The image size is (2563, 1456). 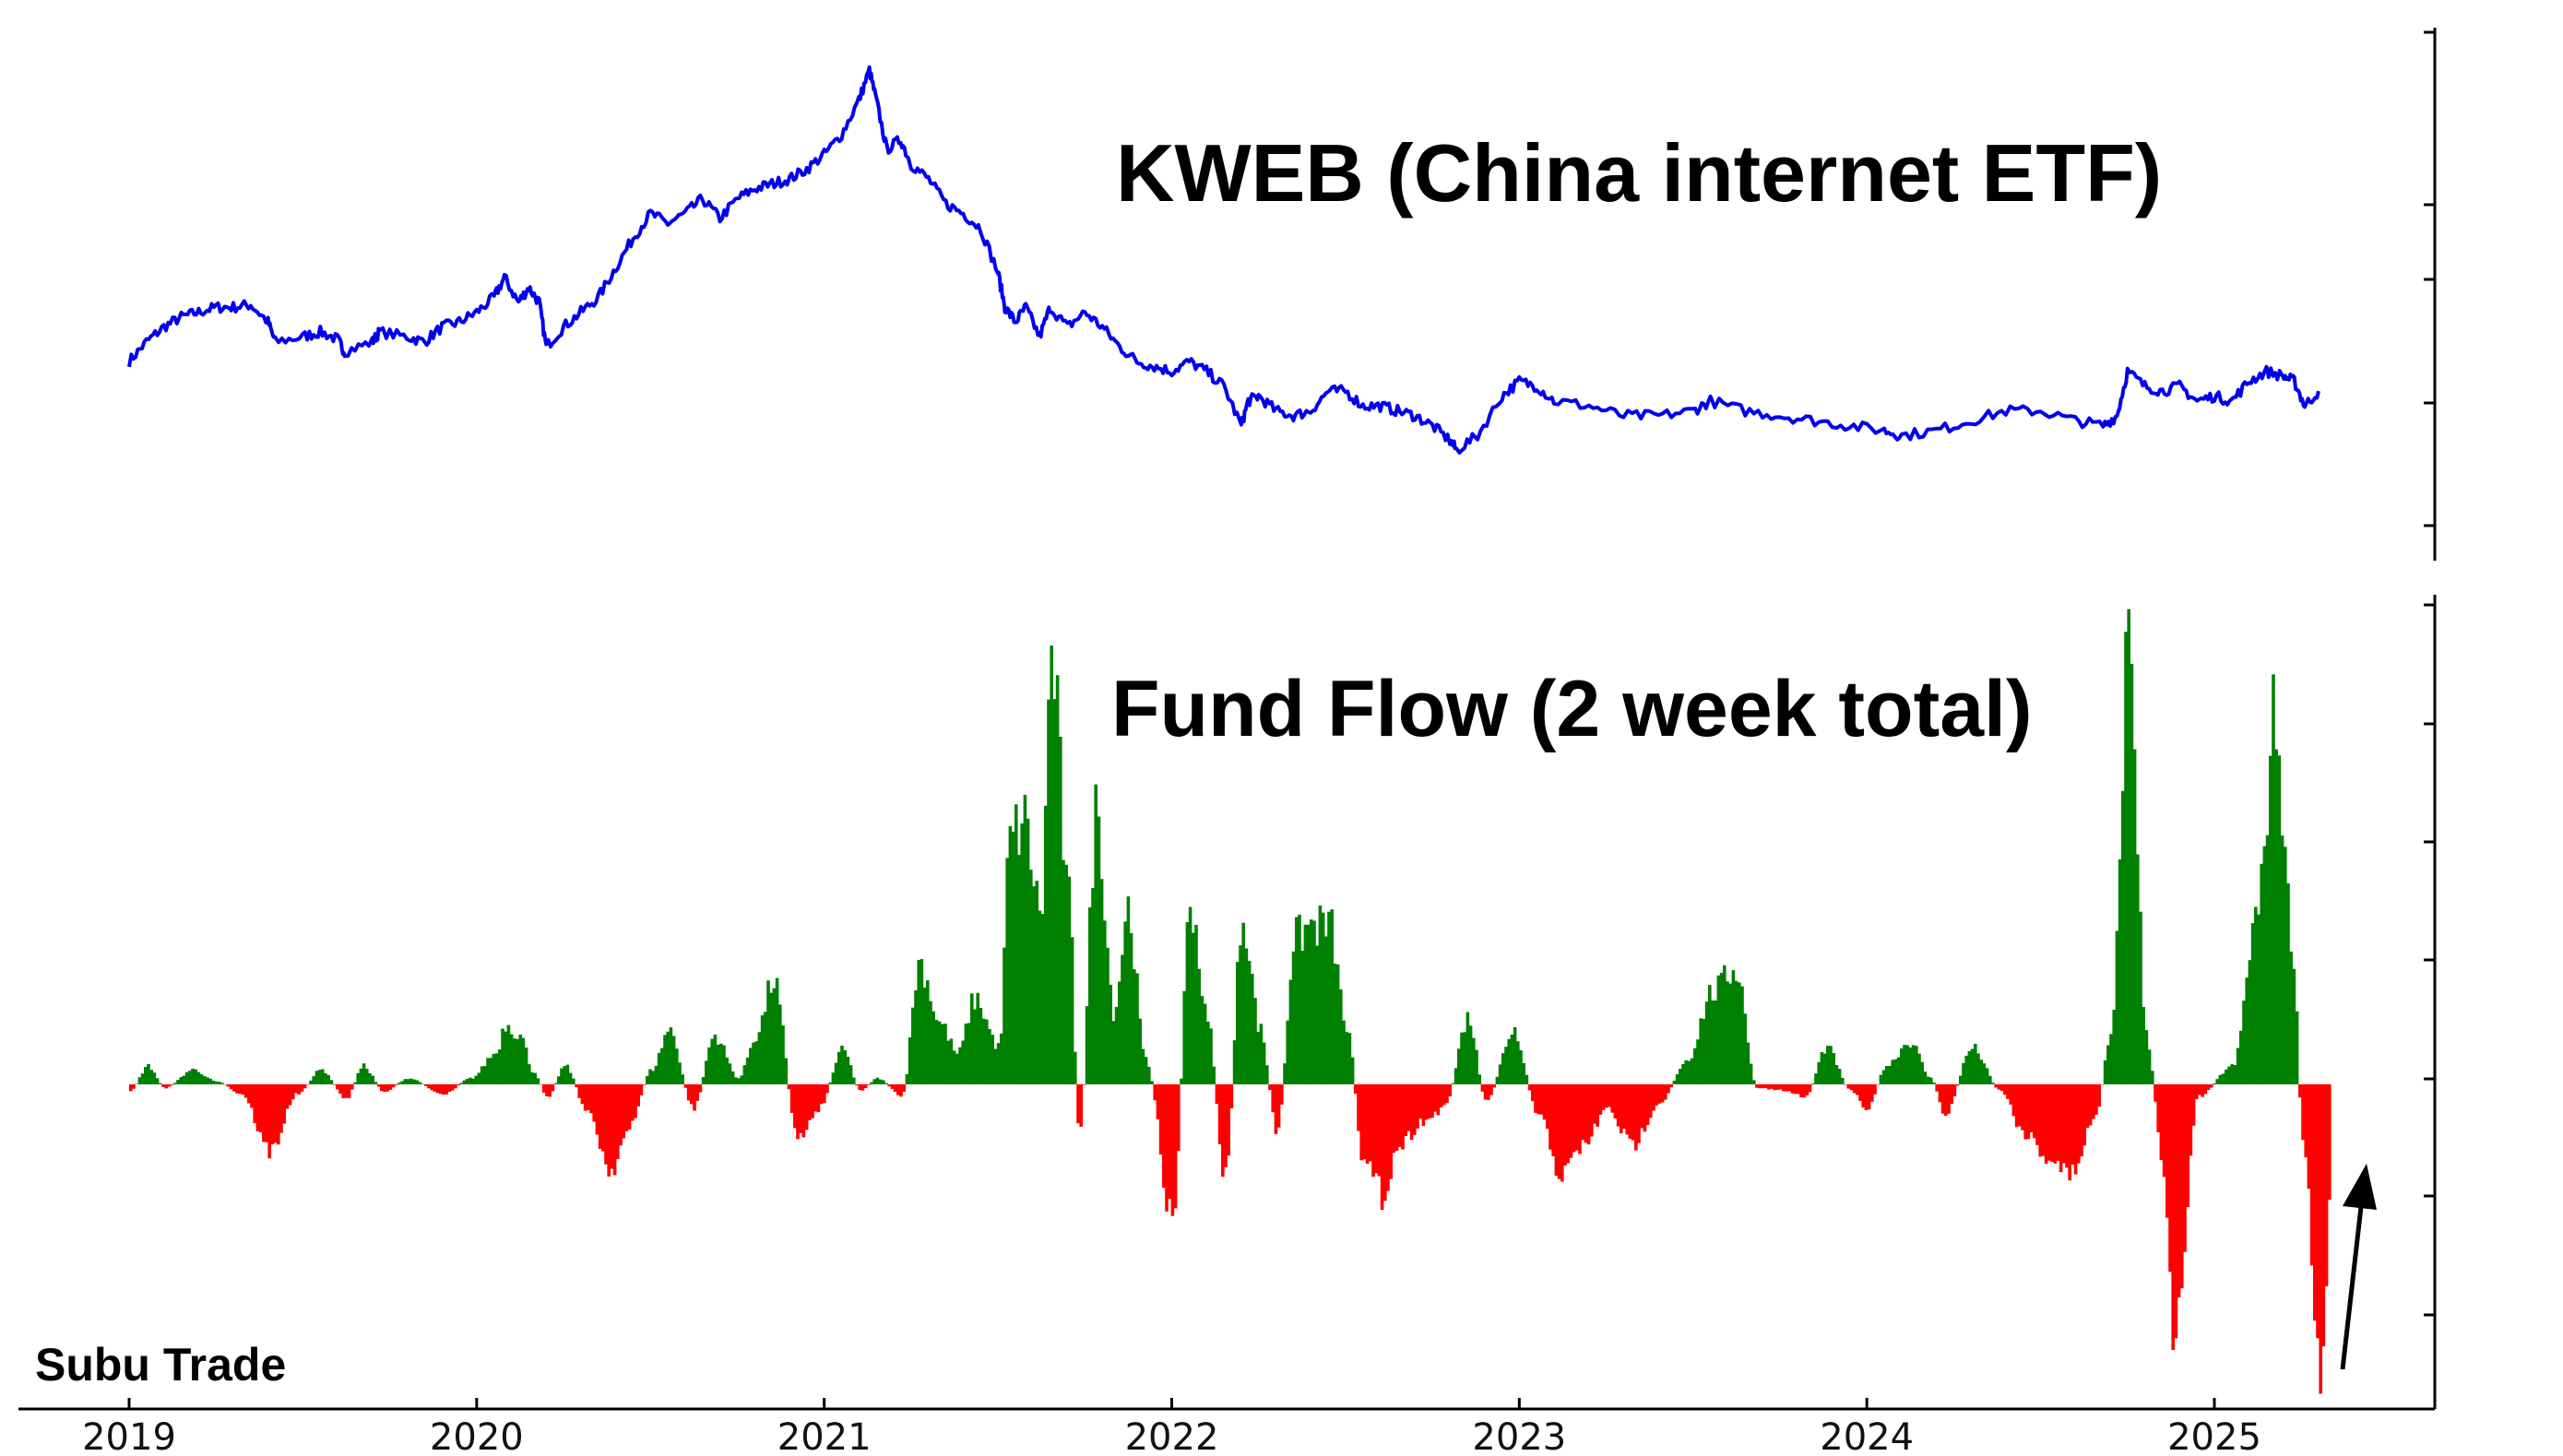 What do you see at coordinates (1171, 1427) in the screenshot?
I see `x-axis: 2019 2020 2021 2022 2023 2024 2025` at bounding box center [1171, 1427].